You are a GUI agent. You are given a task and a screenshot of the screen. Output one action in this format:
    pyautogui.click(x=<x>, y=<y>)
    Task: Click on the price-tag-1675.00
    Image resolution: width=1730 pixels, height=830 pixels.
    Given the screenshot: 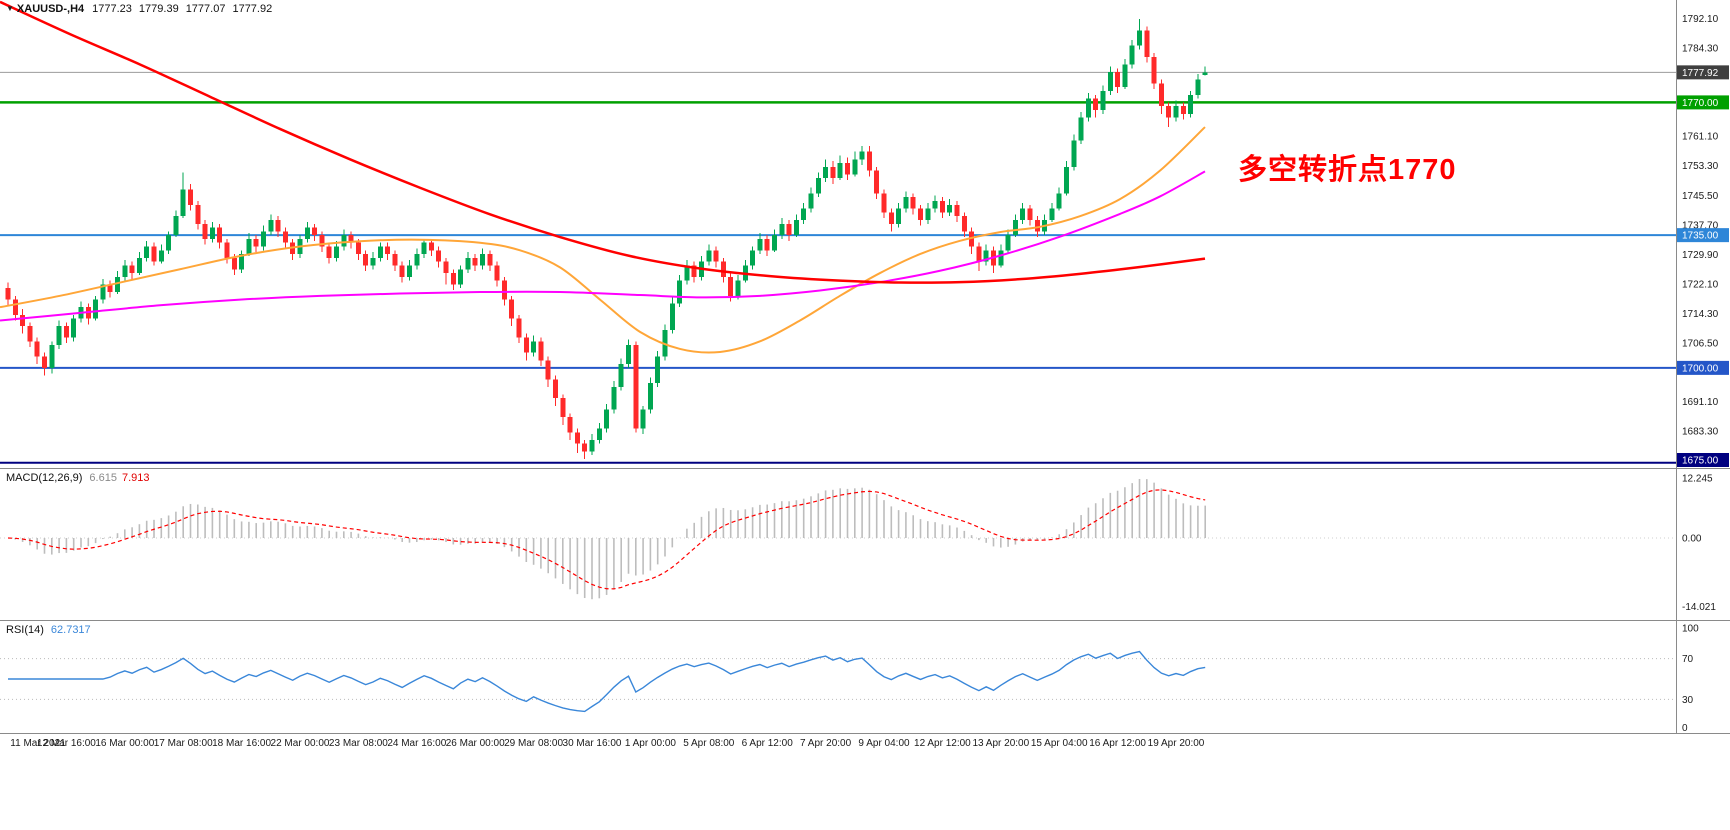 What is the action you would take?
    pyautogui.click(x=1703, y=460)
    